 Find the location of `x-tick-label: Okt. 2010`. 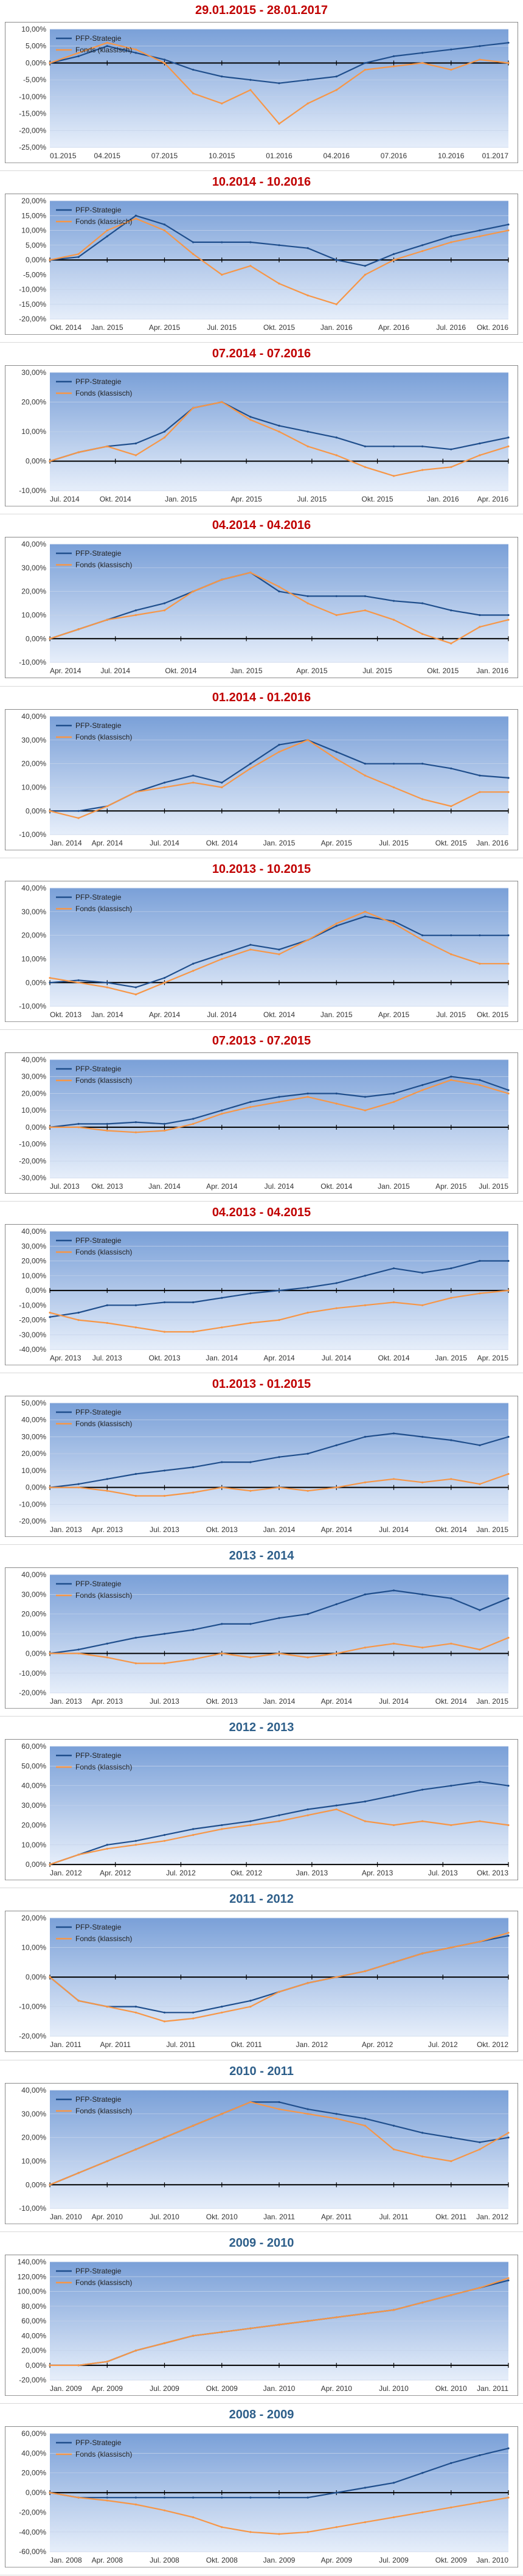

x-tick-label: Okt. 2010 is located at coordinates (451, 2388).